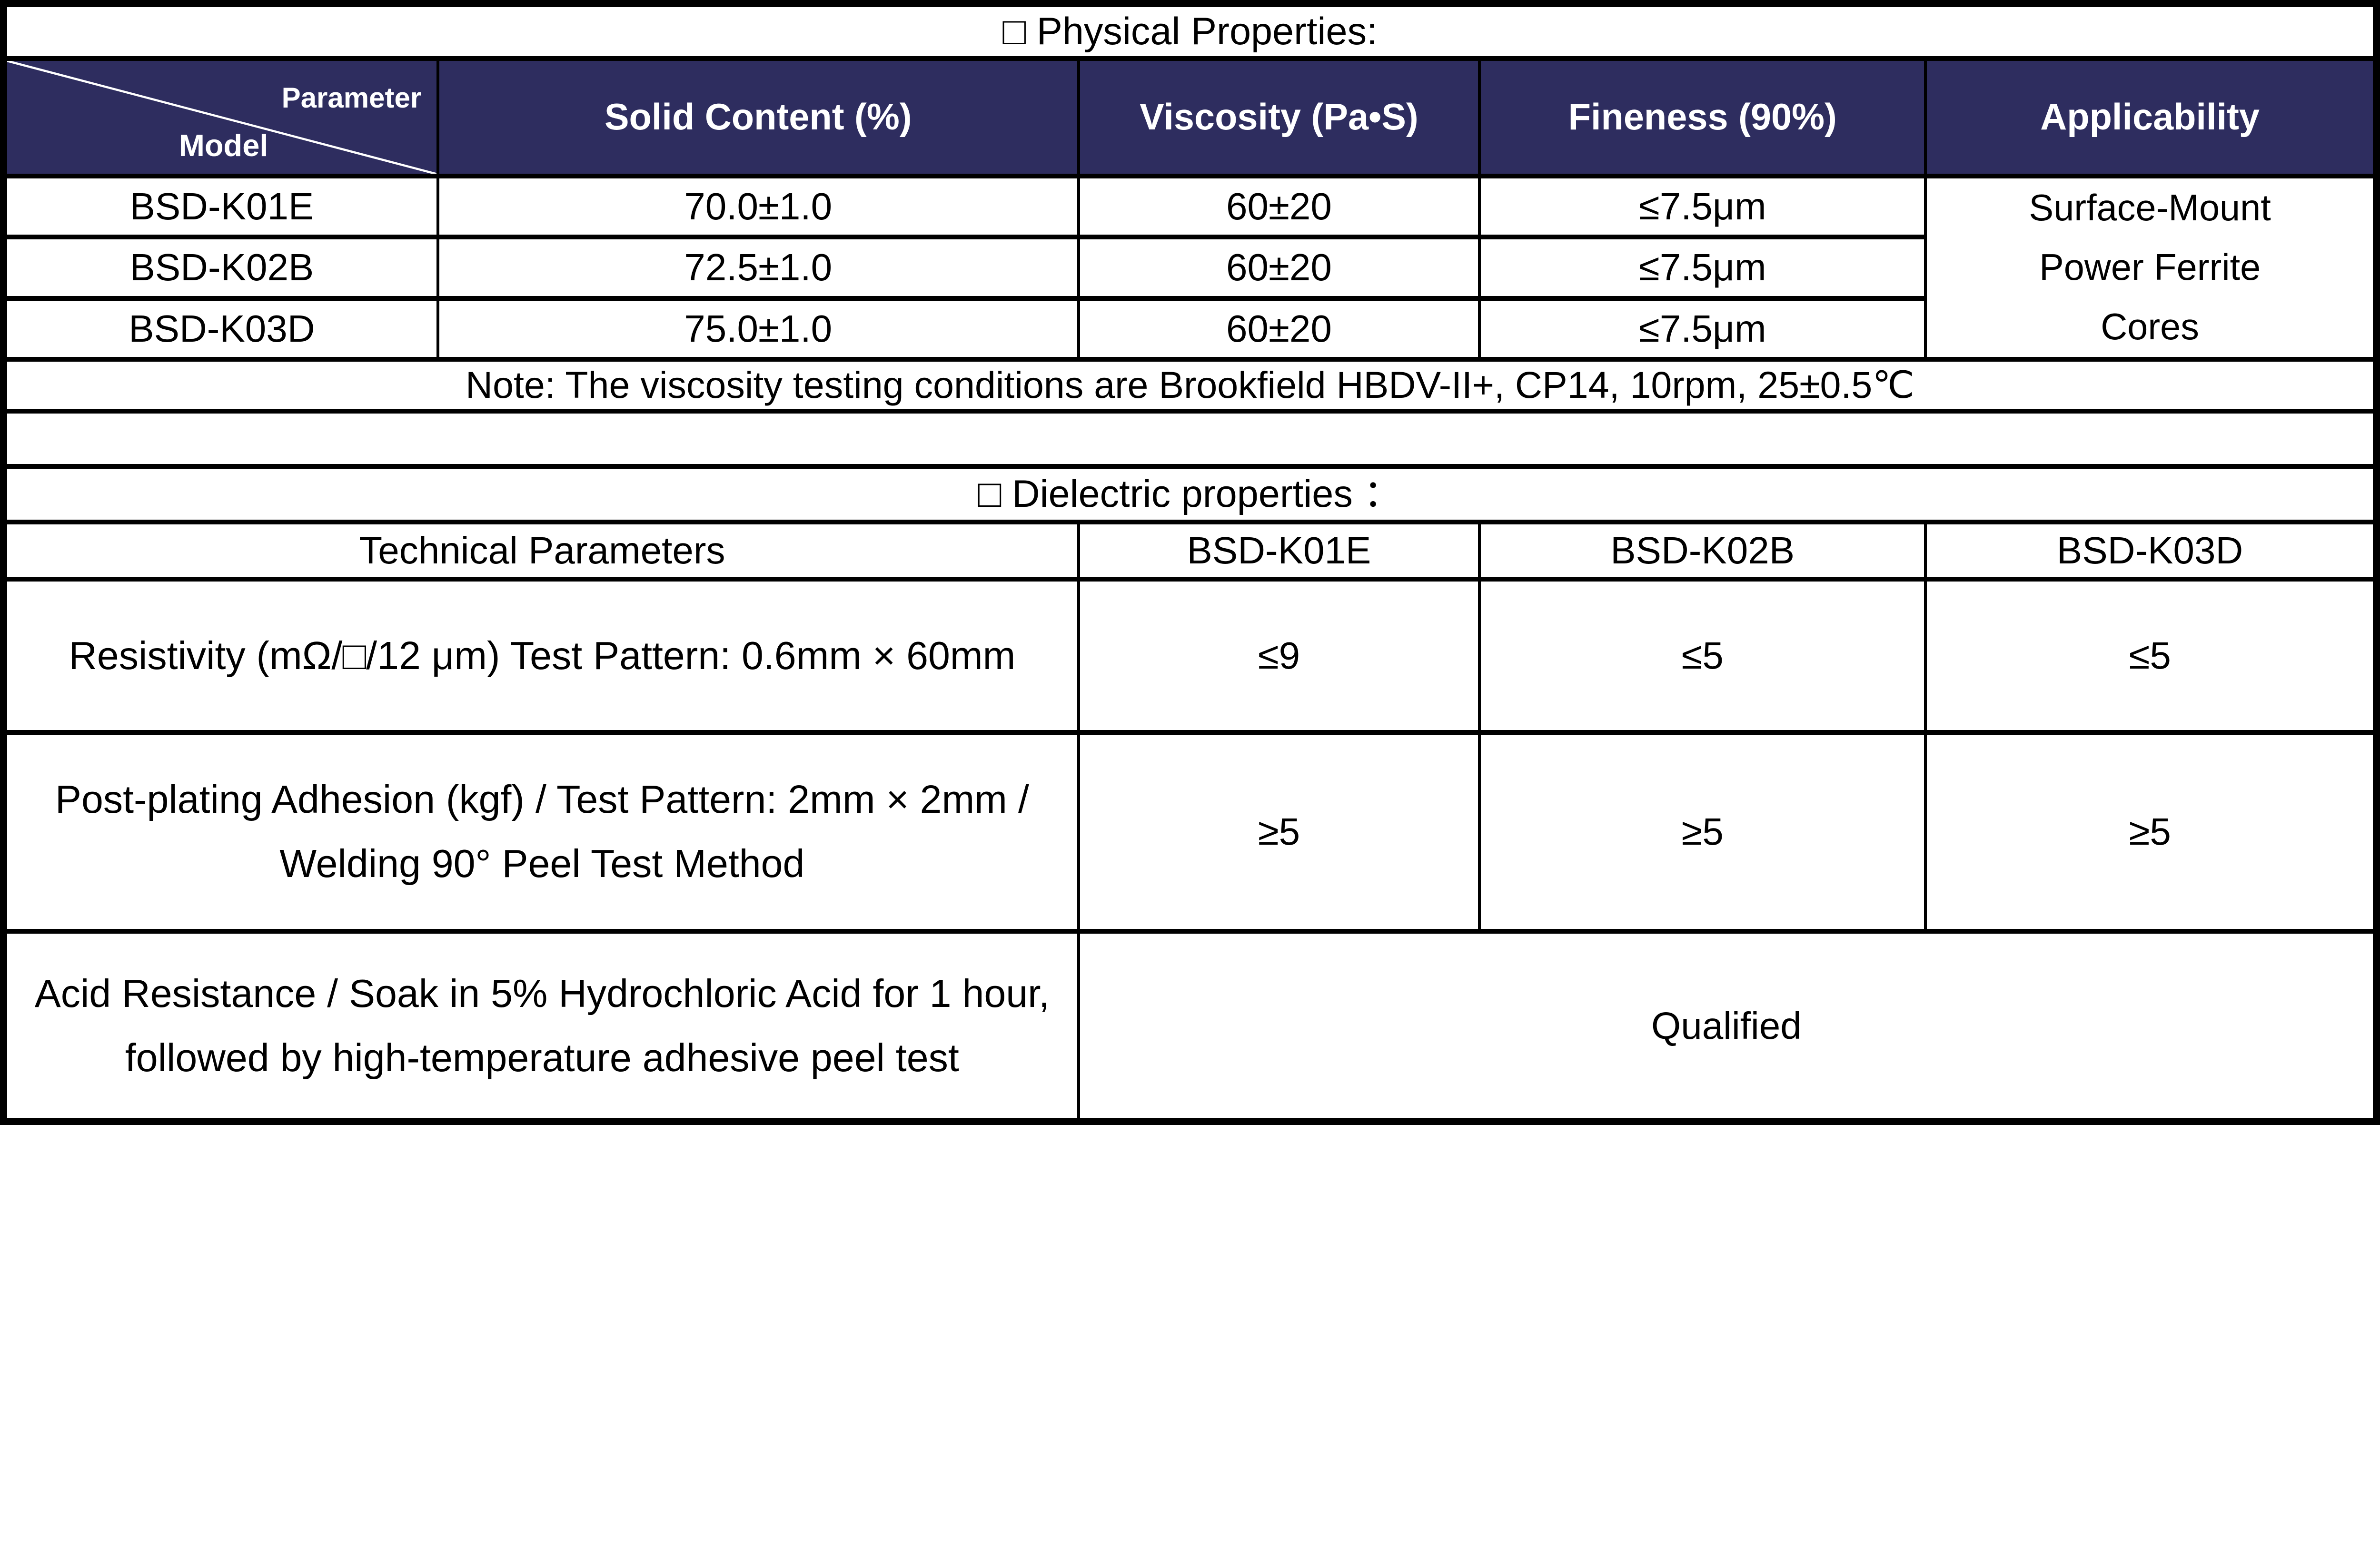  What do you see at coordinates (2151, 832) in the screenshot?
I see `adhesion-value-k03d: ≥5` at bounding box center [2151, 832].